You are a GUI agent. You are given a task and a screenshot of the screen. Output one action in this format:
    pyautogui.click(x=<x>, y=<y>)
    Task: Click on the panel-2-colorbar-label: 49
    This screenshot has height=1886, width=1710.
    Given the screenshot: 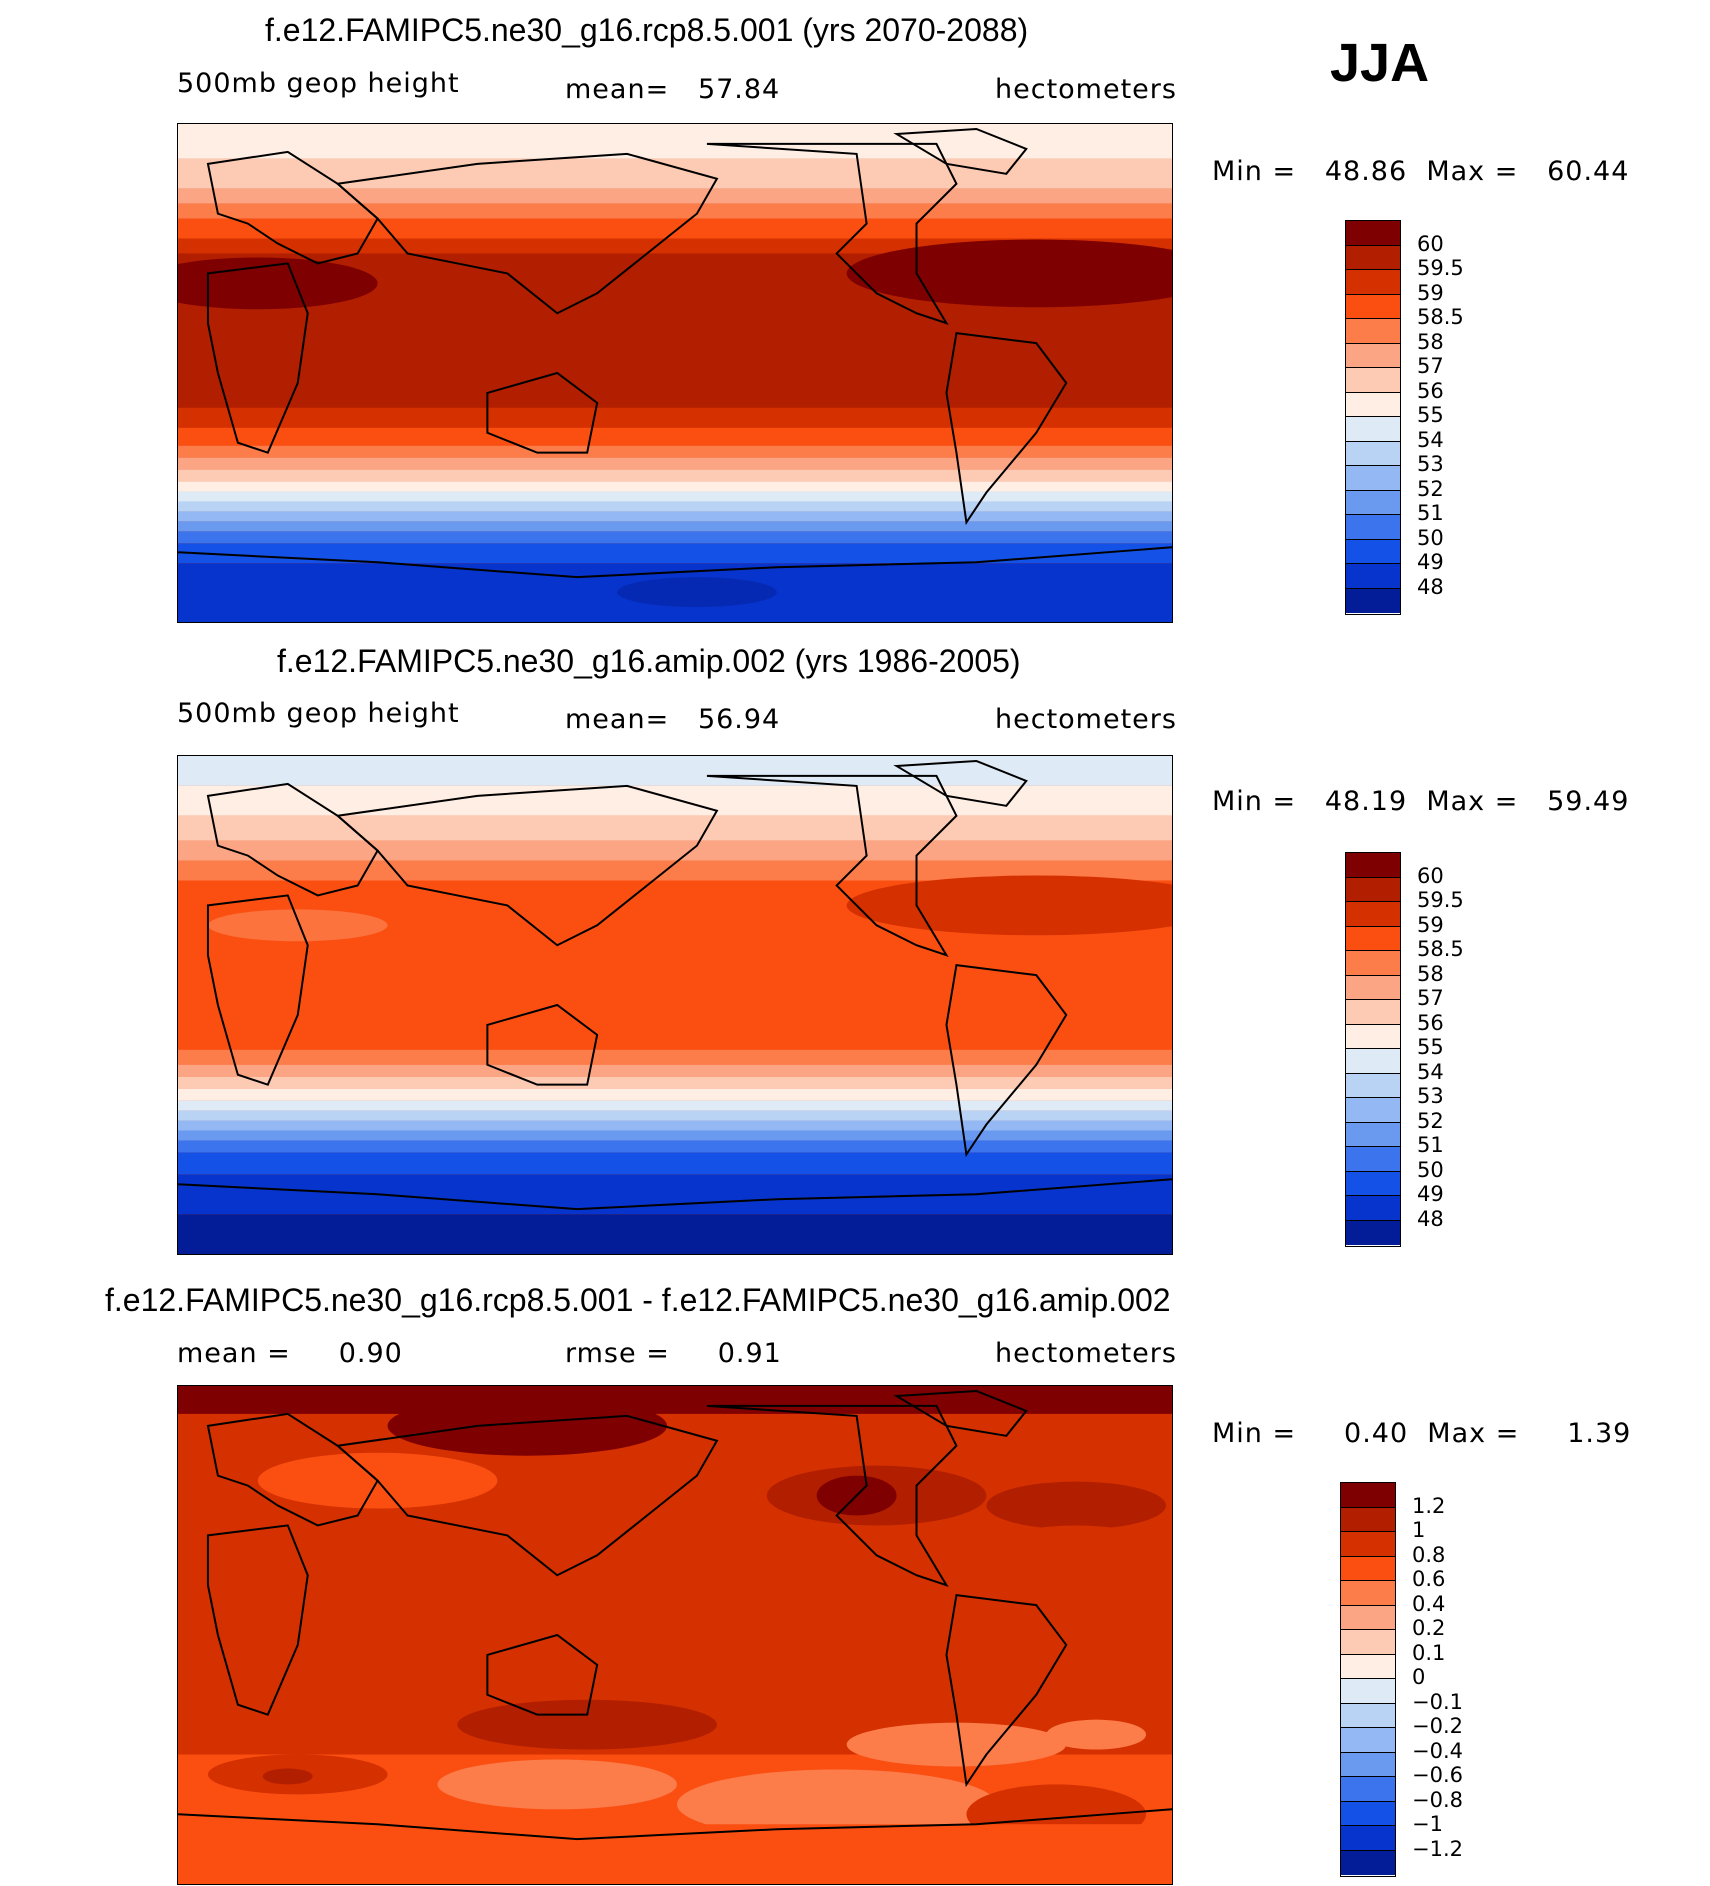 What is the action you would take?
    pyautogui.click(x=1430, y=1194)
    